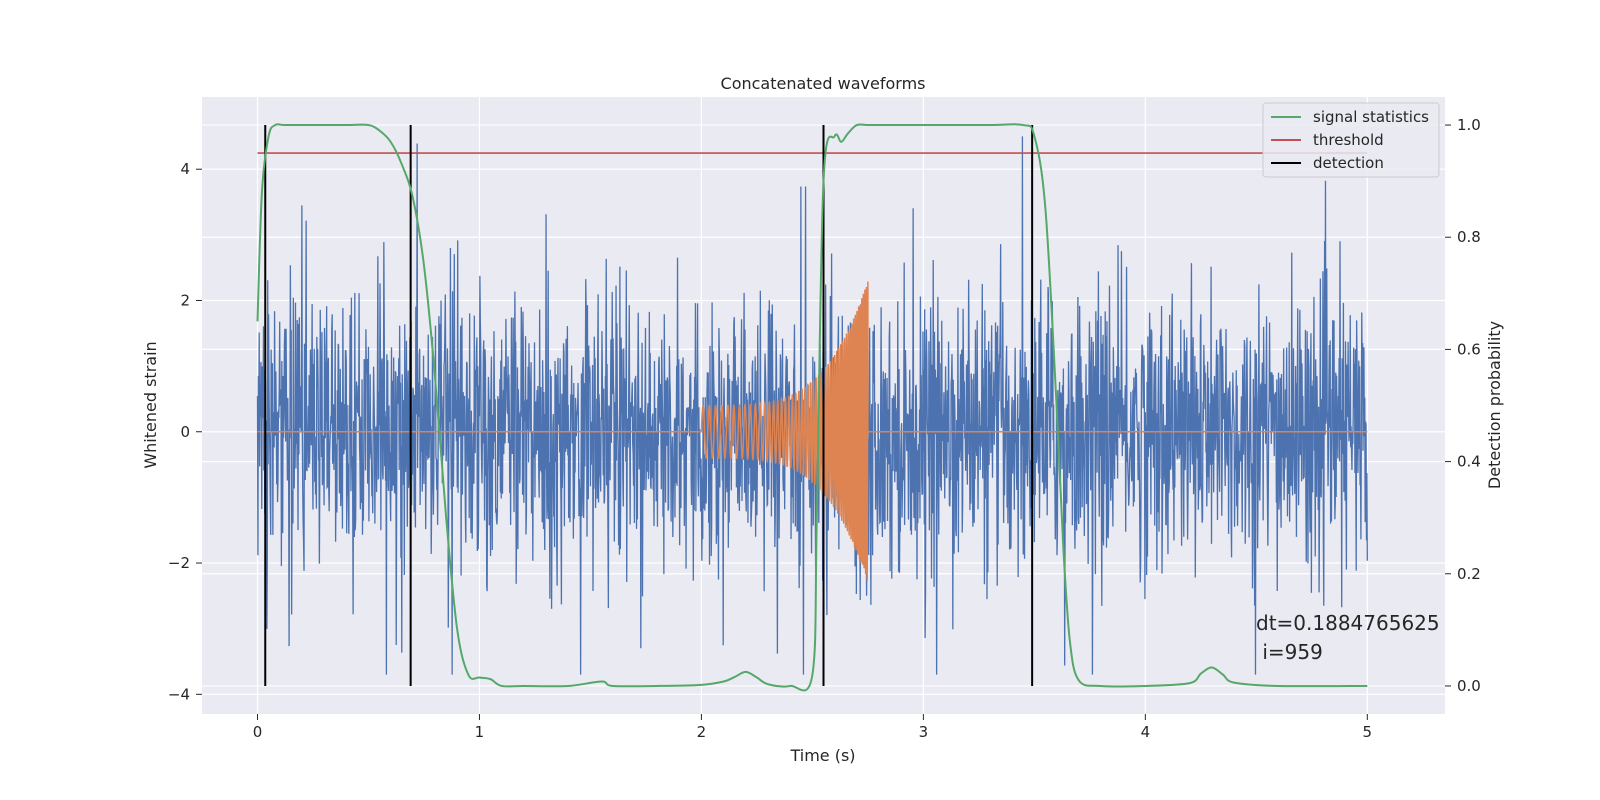 This screenshot has height=800, width=1600. I want to click on annotation-dt: dt=0.1884765625, so click(1348, 623).